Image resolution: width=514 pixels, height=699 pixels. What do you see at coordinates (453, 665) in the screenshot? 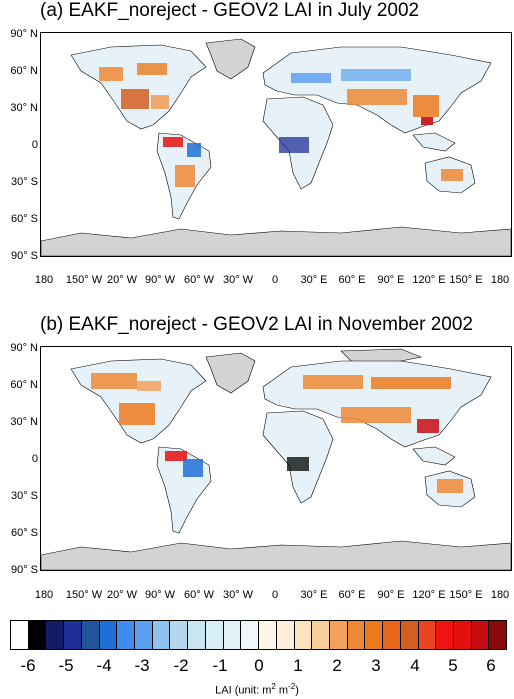
I see `colorbar-label-12: 5` at bounding box center [453, 665].